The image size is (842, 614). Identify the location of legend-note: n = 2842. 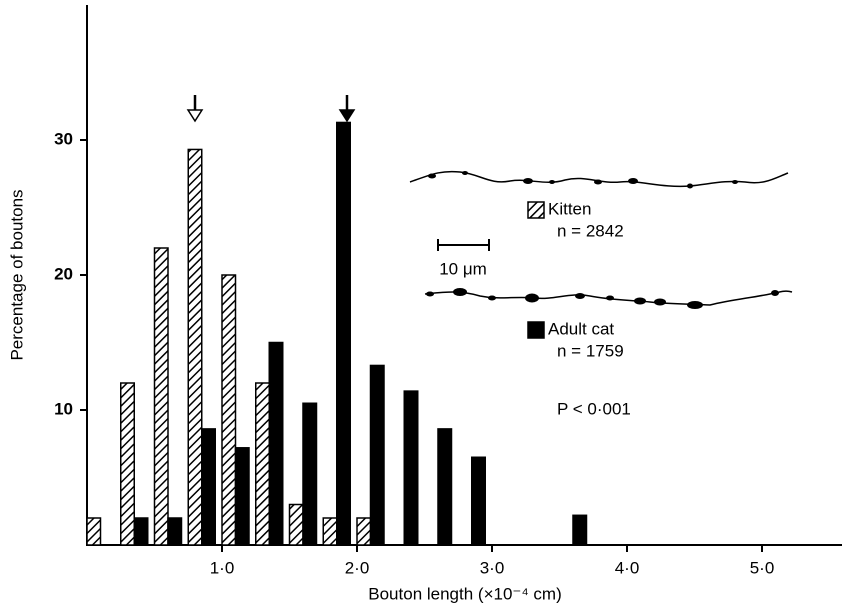
(590, 230).